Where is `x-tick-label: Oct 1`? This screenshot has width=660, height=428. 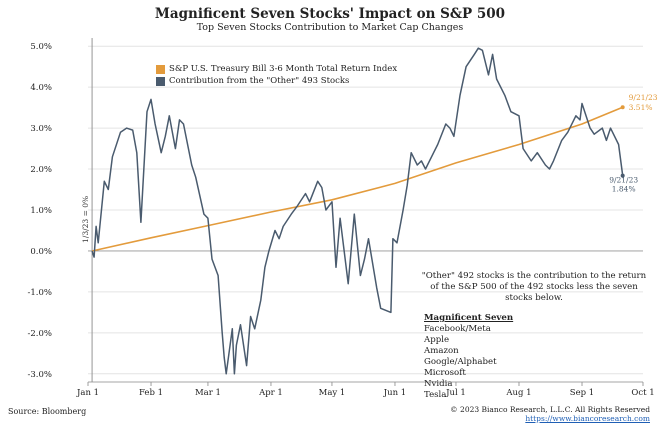
x-tick-label: Oct 1 is located at coordinates (642, 393).